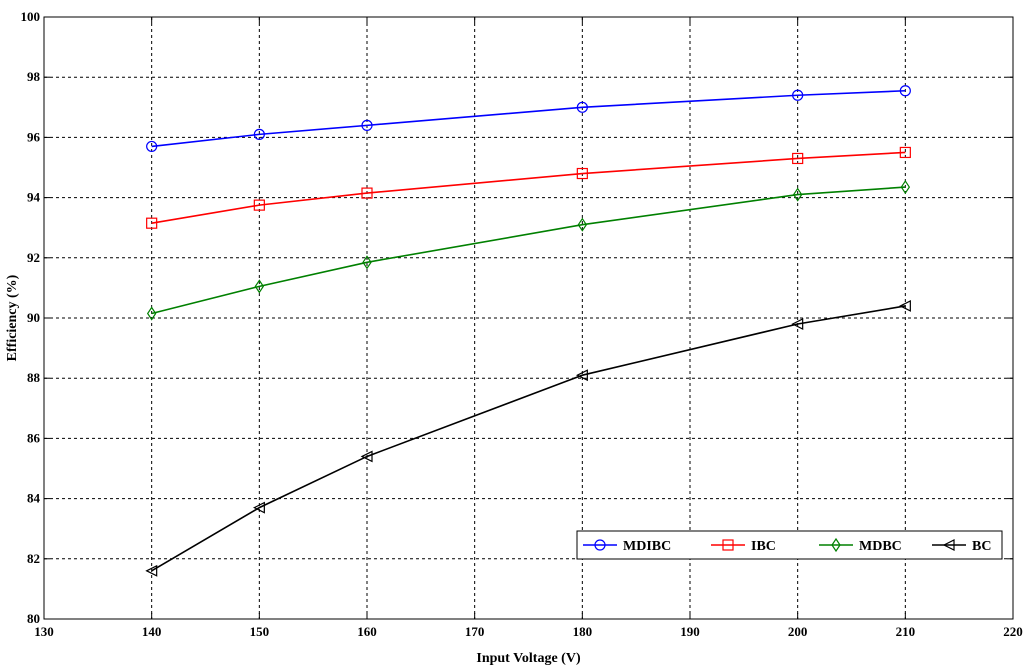  I want to click on x-tick-label: 140, so click(152, 631).